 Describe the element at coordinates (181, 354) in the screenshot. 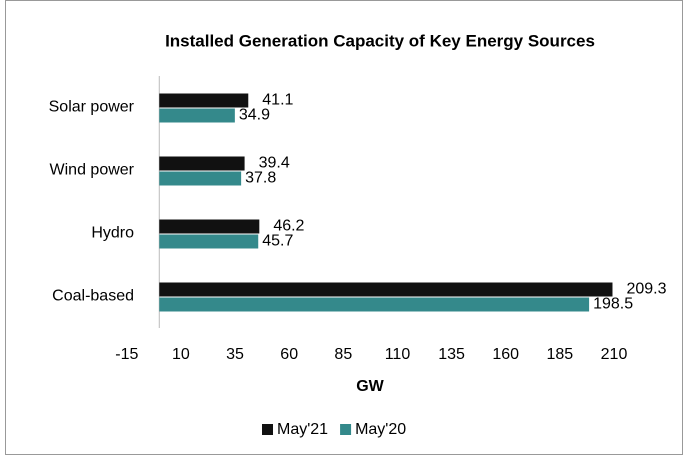

I see `x-tick-label: 10` at that location.